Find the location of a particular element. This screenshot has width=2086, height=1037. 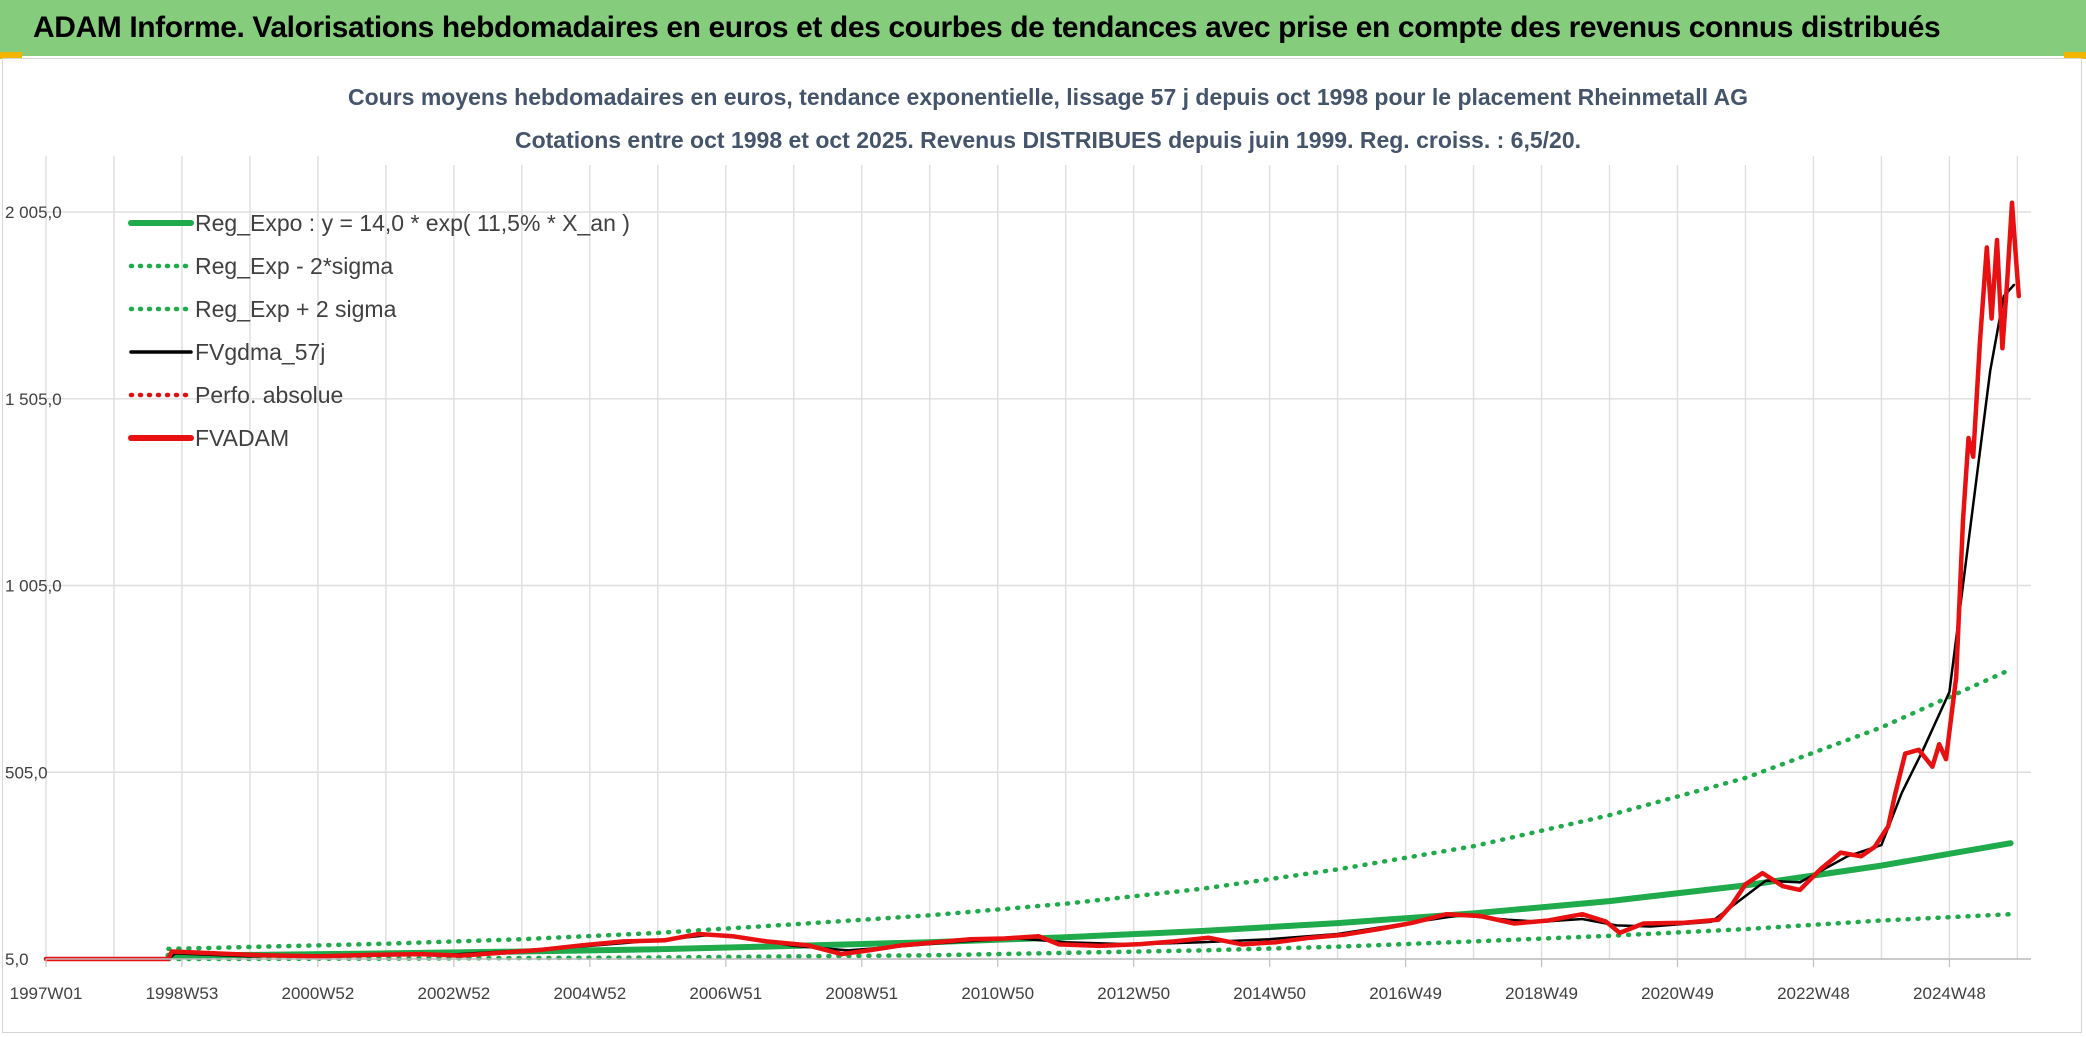

legend-perfo-absolue-label: Perfo. absolue is located at coordinates (269, 395).